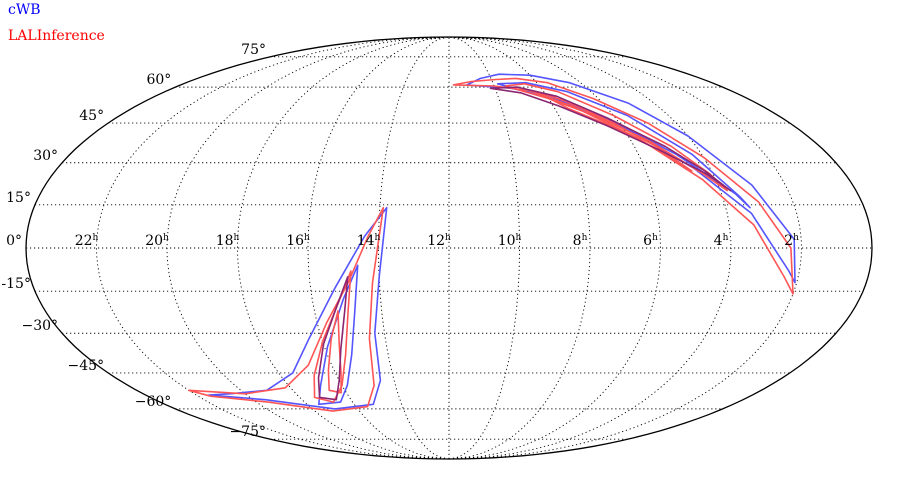 This screenshot has height=500, width=900. What do you see at coordinates (580, 241) in the screenshot?
I see `ra-label-8h: 8h` at bounding box center [580, 241].